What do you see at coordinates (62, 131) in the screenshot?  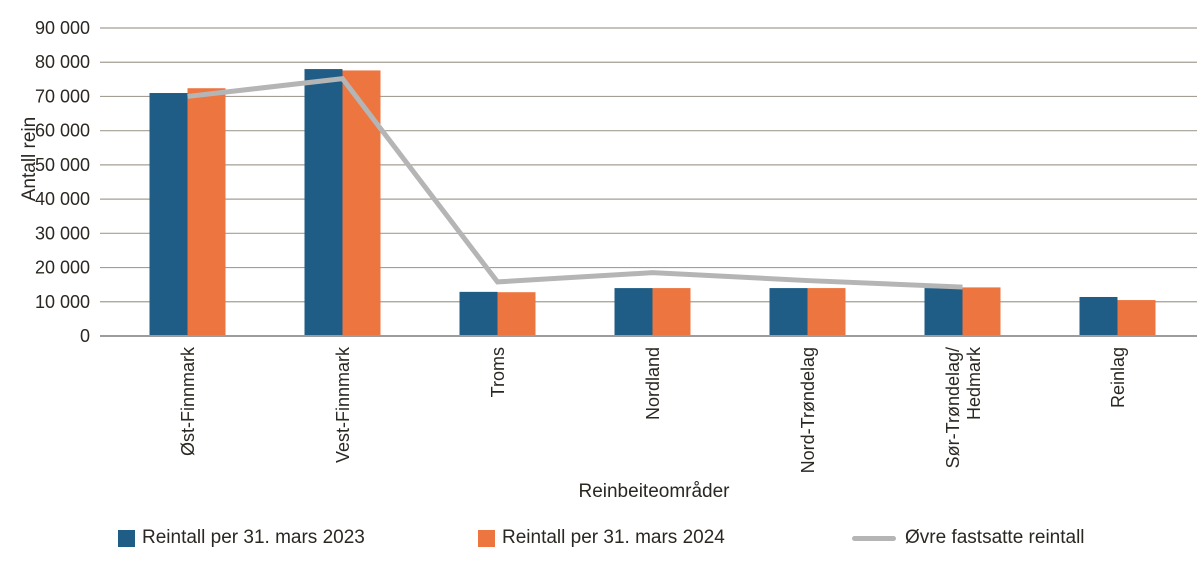 I see `y-tick-label: 60 000` at bounding box center [62, 131].